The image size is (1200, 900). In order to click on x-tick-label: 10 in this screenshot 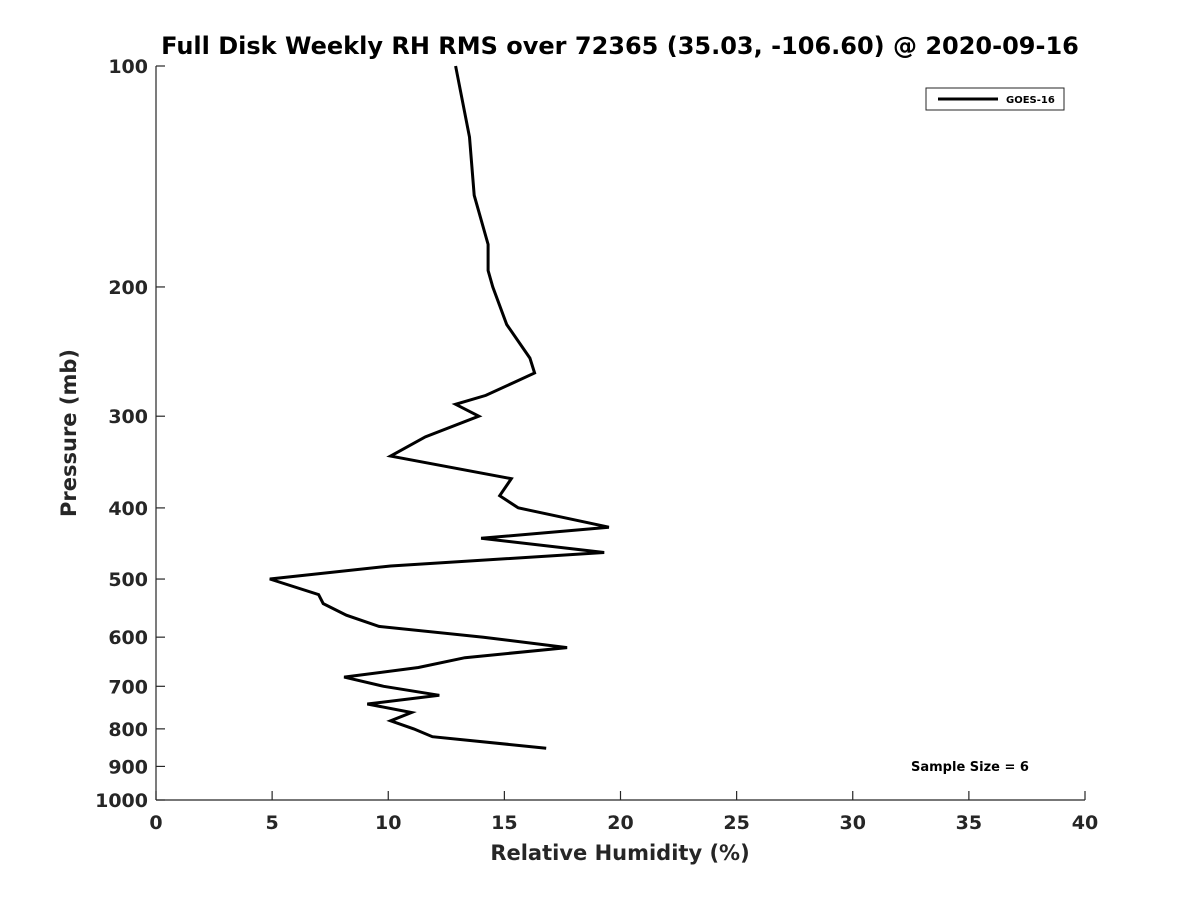, I will do `click(388, 823)`.